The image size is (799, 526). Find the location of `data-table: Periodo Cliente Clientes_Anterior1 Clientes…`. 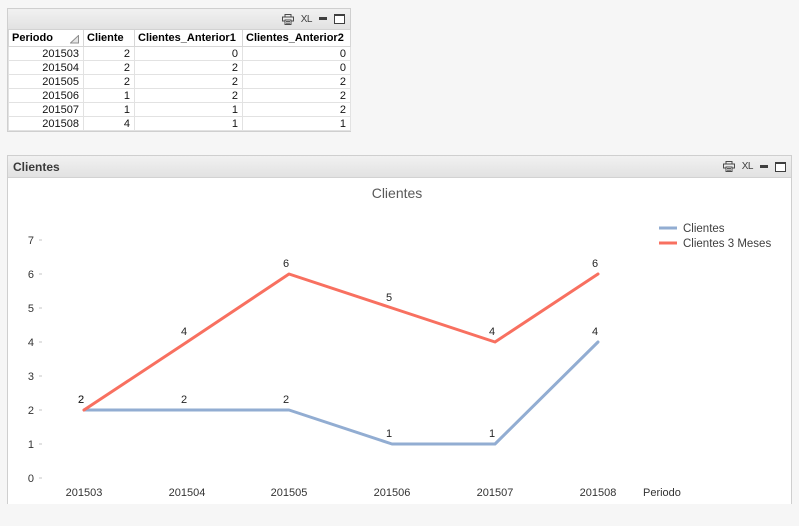

data-table: Periodo Cliente Clientes_Anterior1 Clientes… is located at coordinates (179, 80).